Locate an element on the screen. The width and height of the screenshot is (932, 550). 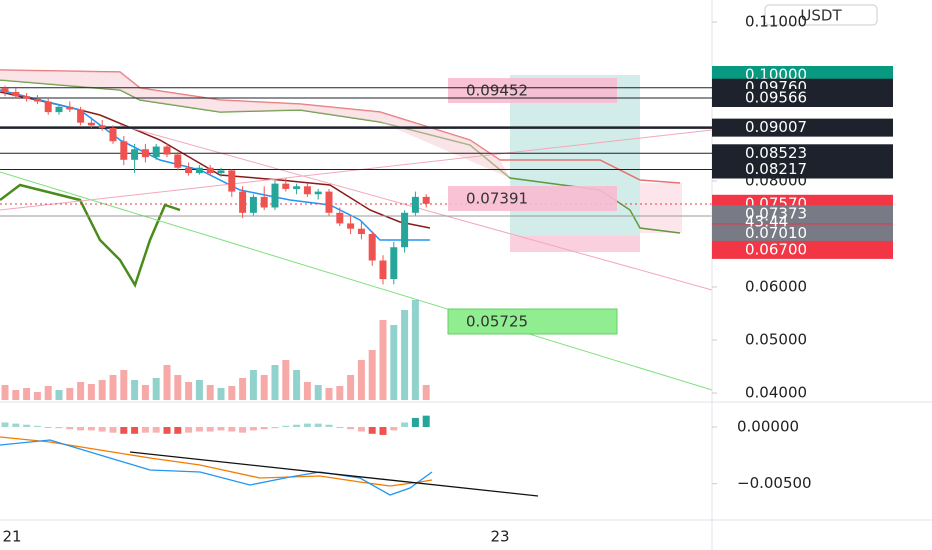
annotation-text: 0.05725 is located at coordinates (497, 322).